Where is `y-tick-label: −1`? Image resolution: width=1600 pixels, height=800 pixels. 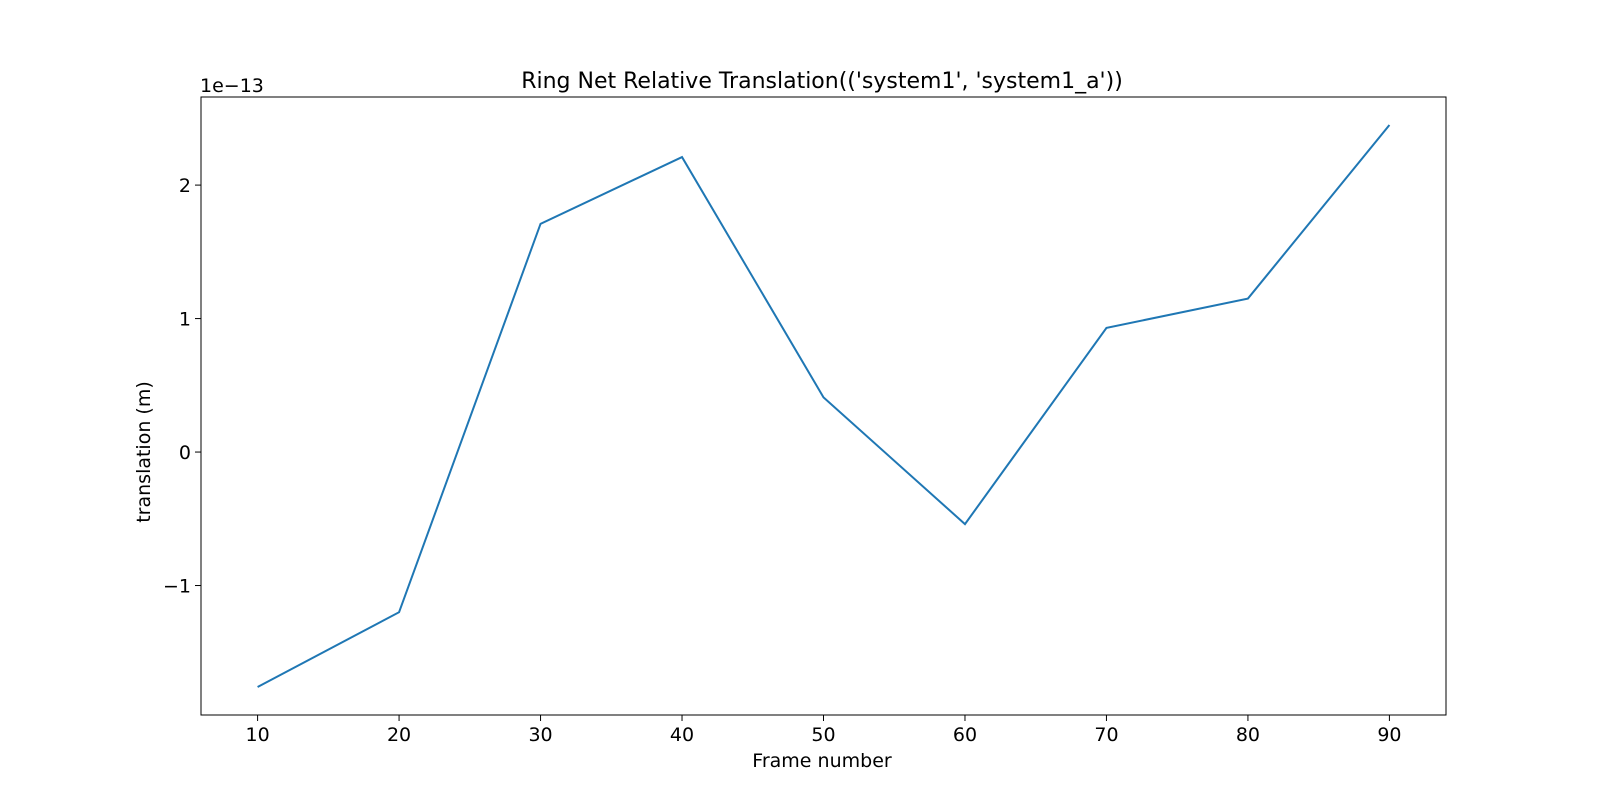
y-tick-label: −1 is located at coordinates (177, 587).